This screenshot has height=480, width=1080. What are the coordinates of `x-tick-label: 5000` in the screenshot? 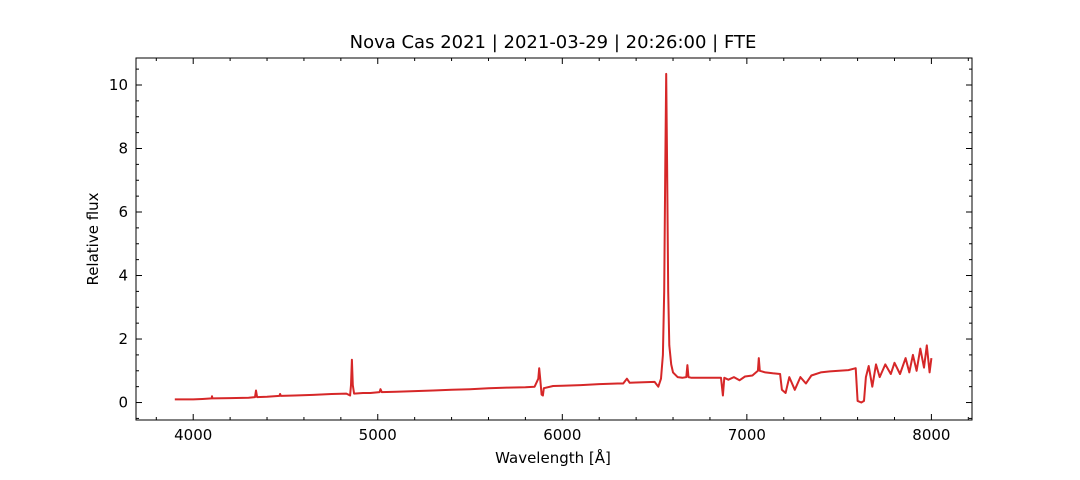 It's located at (378, 435).